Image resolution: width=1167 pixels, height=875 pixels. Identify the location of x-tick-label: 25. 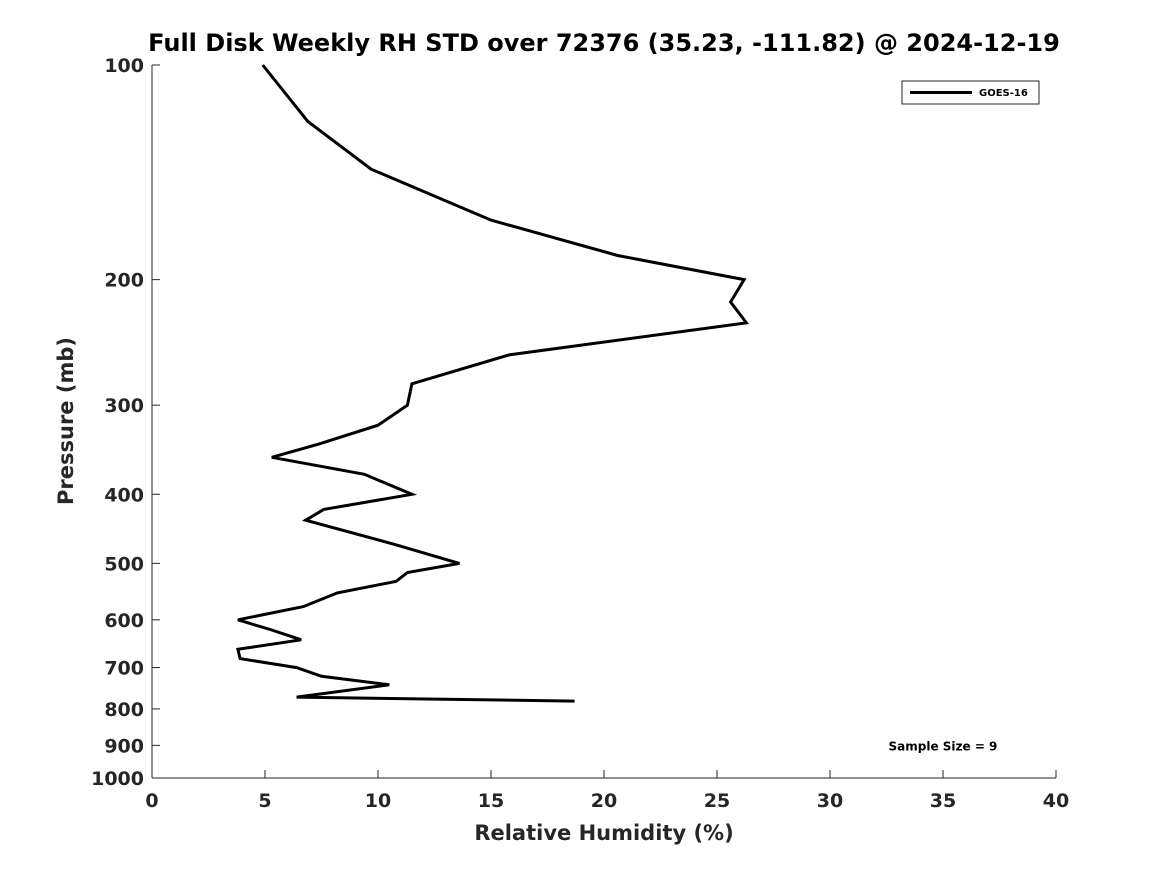
(717, 801).